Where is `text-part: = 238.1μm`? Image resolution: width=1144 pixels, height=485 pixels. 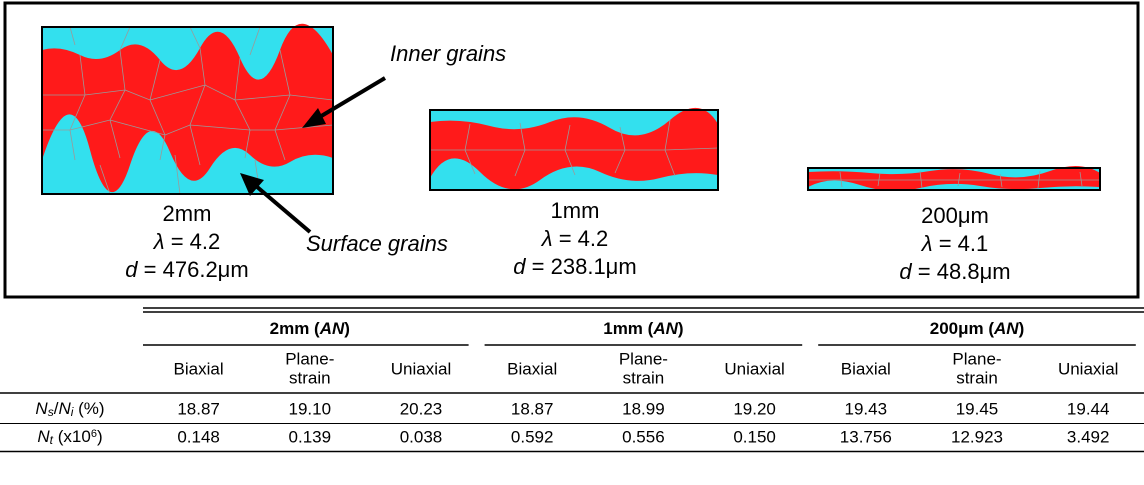 text-part: = 238.1μm is located at coordinates (581, 266).